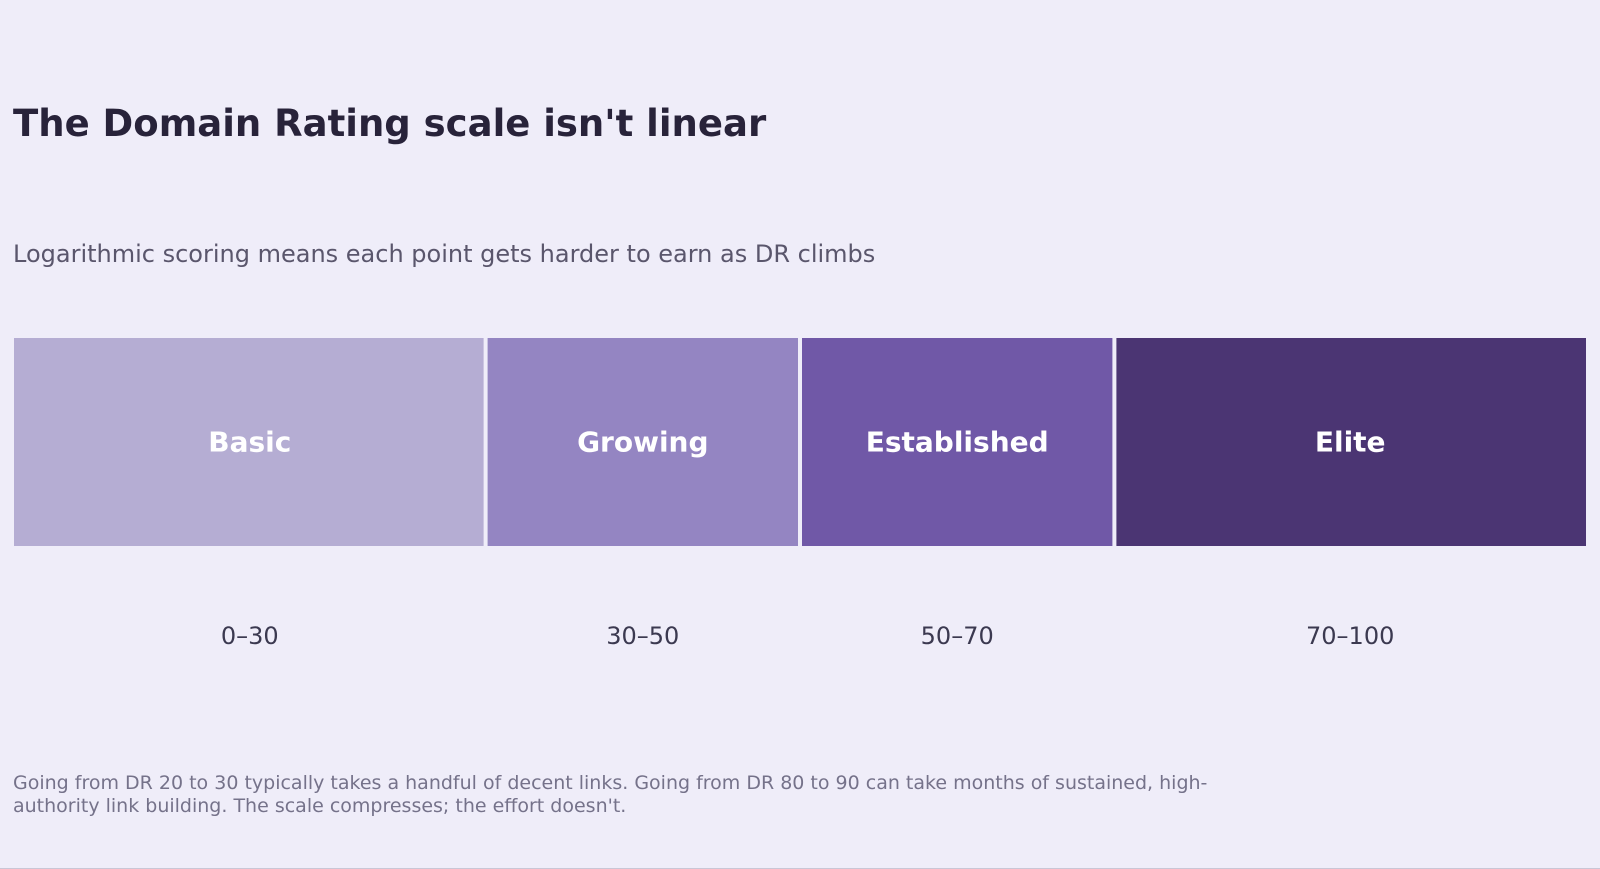 This screenshot has height=869, width=1600. What do you see at coordinates (957, 636) in the screenshot?
I see `range-label-established: 50–70` at bounding box center [957, 636].